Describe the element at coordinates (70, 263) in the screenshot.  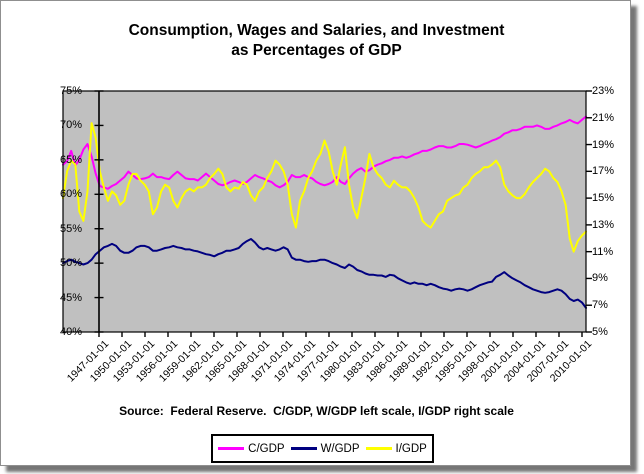
I see `y-axis-left-label: 50%` at that location.